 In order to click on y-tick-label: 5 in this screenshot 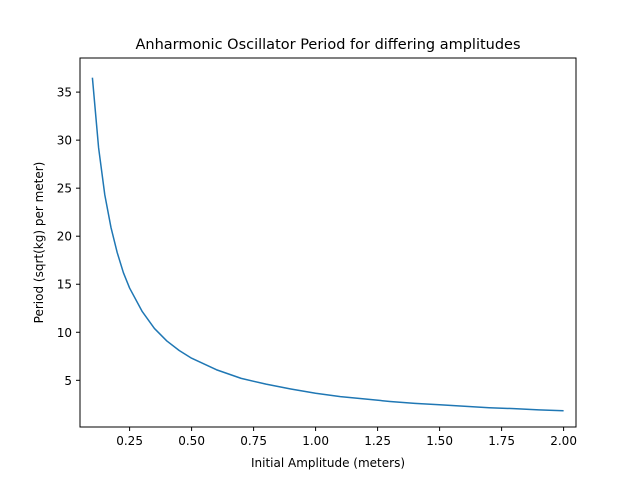, I will do `click(68, 381)`.